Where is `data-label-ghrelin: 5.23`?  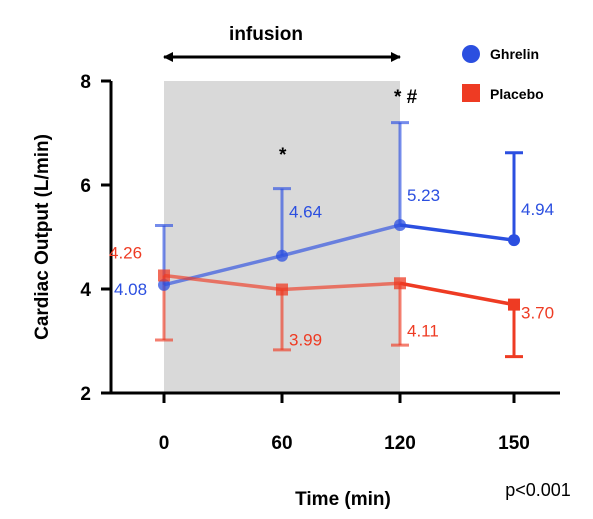 data-label-ghrelin: 5.23 is located at coordinates (423, 195).